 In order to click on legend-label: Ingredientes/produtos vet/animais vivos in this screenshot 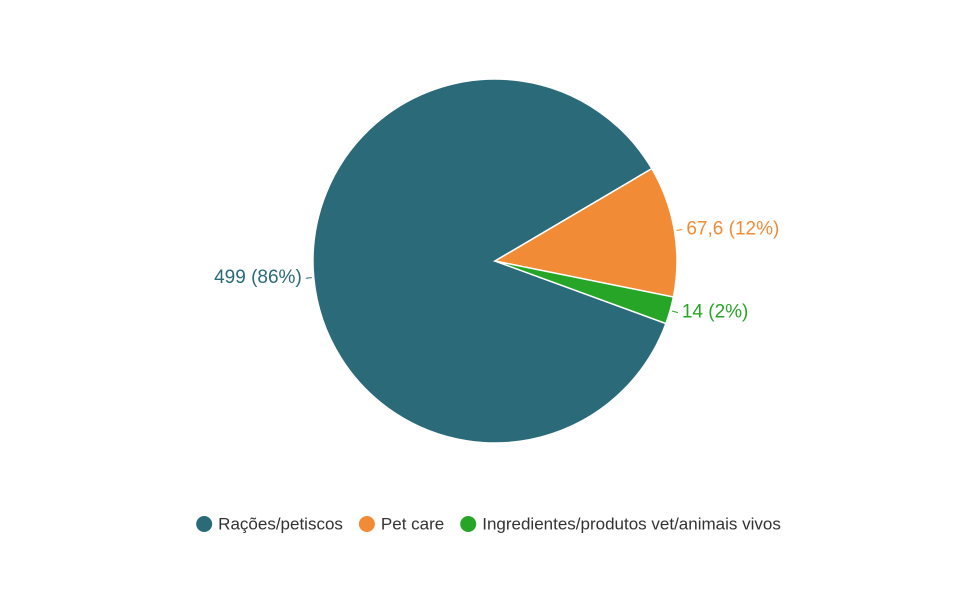, I will do `click(631, 523)`.